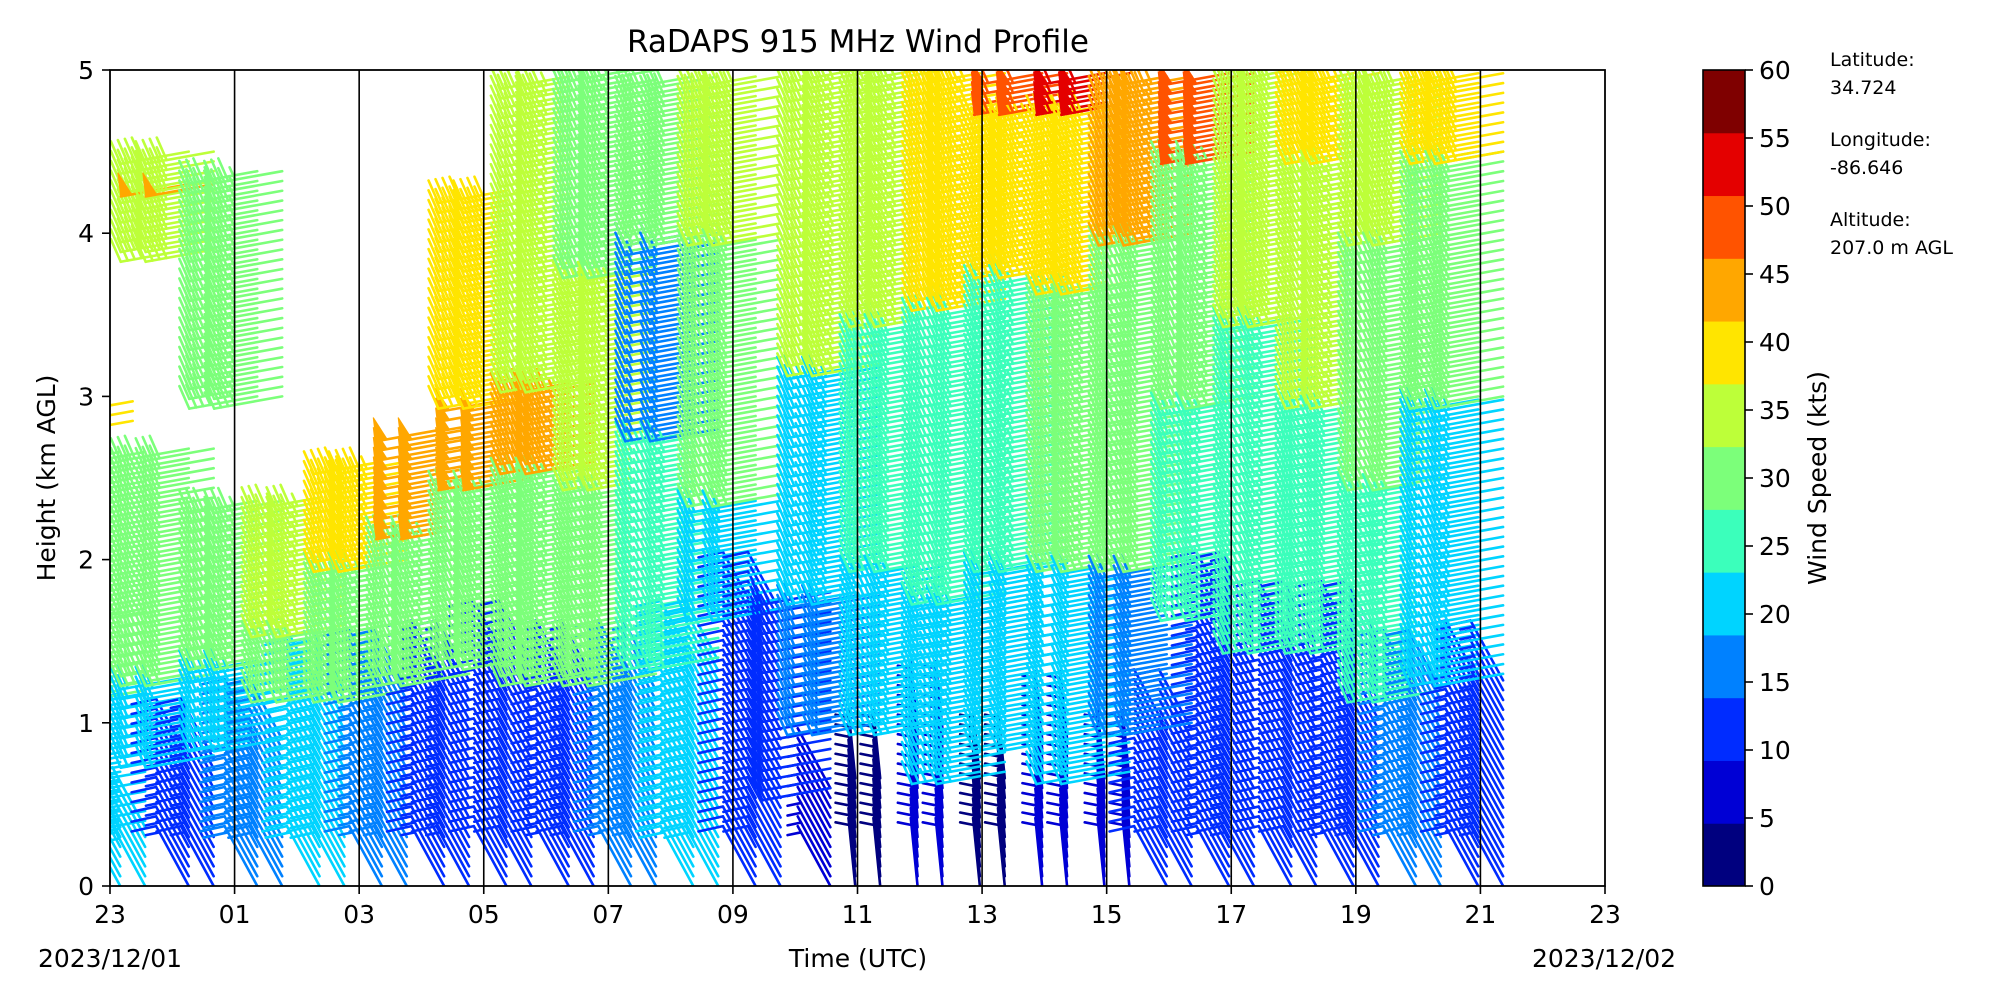  Describe the element at coordinates (1767, 886) in the screenshot. I see `colorbar-tick-label: 0` at that location.